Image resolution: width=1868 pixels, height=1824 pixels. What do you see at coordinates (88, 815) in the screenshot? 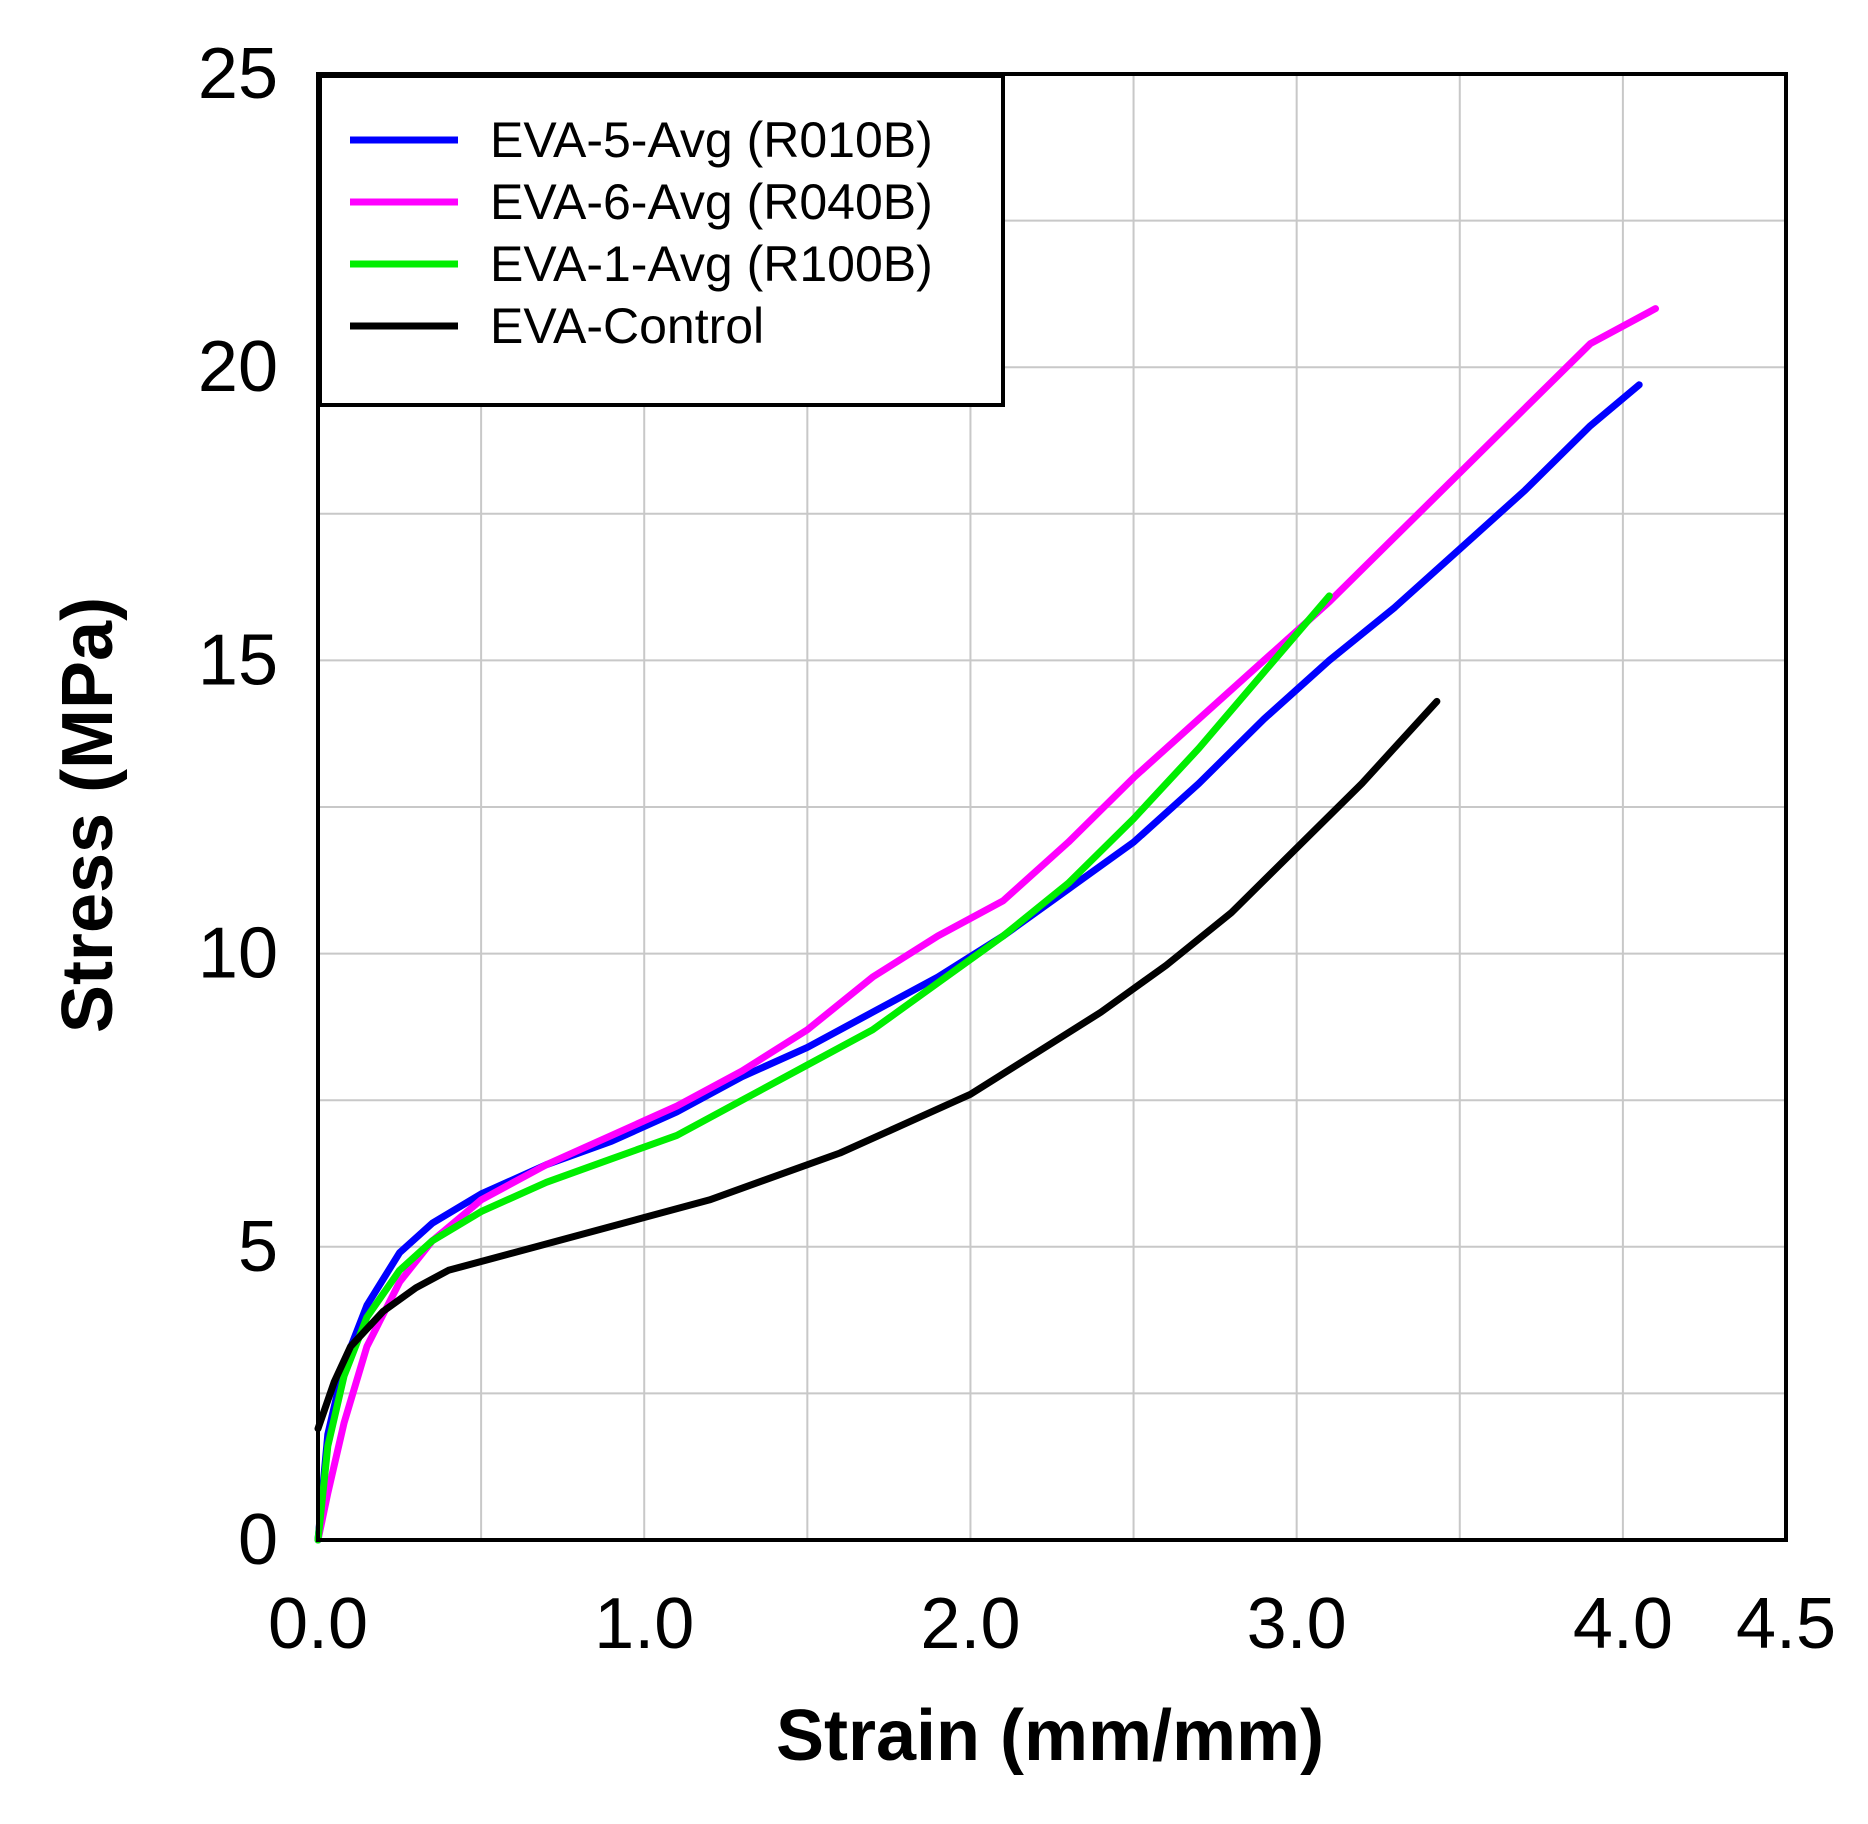
I see `y-axis-title: Stress (MPa)` at bounding box center [88, 815].